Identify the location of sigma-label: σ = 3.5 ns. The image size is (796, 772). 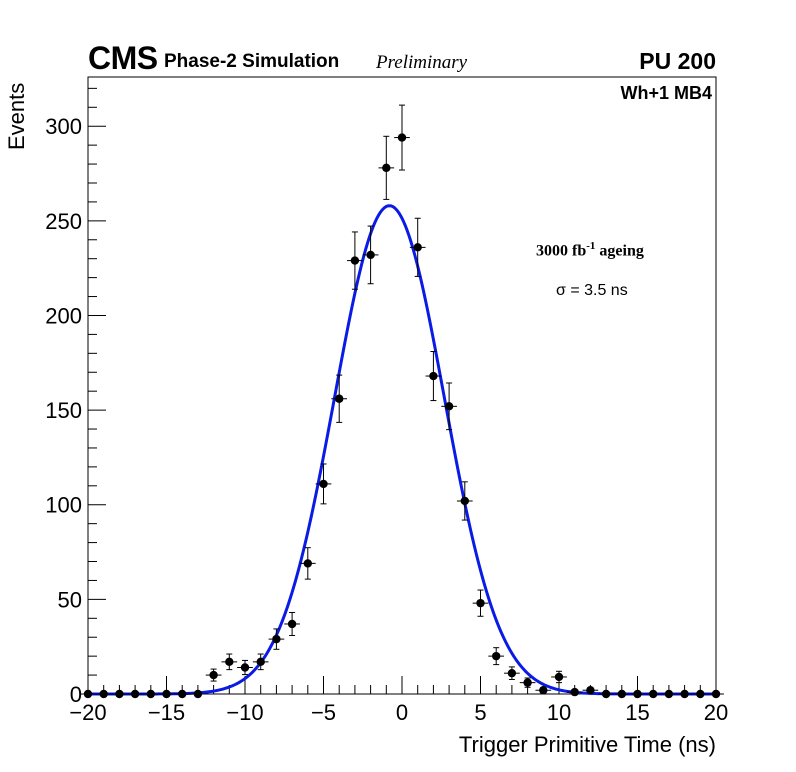
(592, 290).